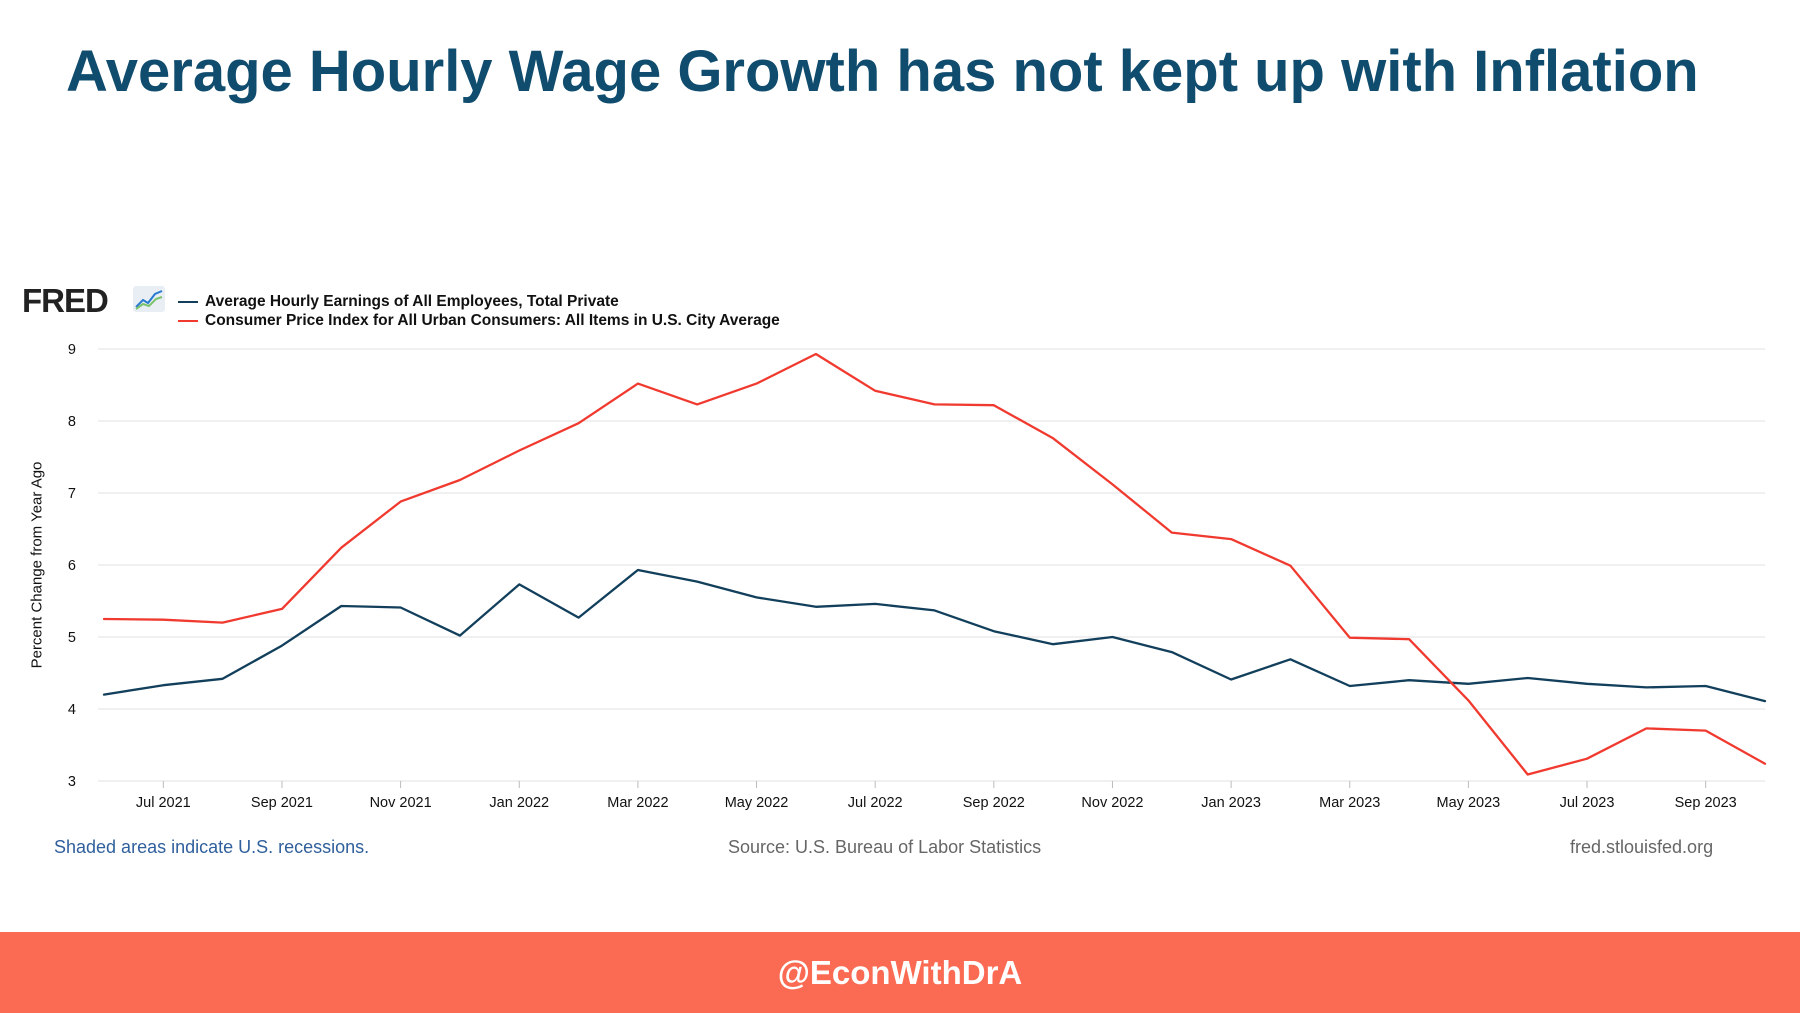 The image size is (1800, 1013). I want to click on fred-logo: FRED, so click(65, 300).